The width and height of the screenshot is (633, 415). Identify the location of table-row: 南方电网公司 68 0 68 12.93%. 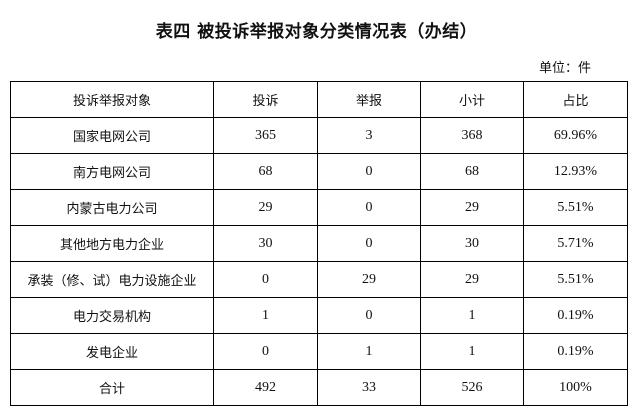
(319, 171).